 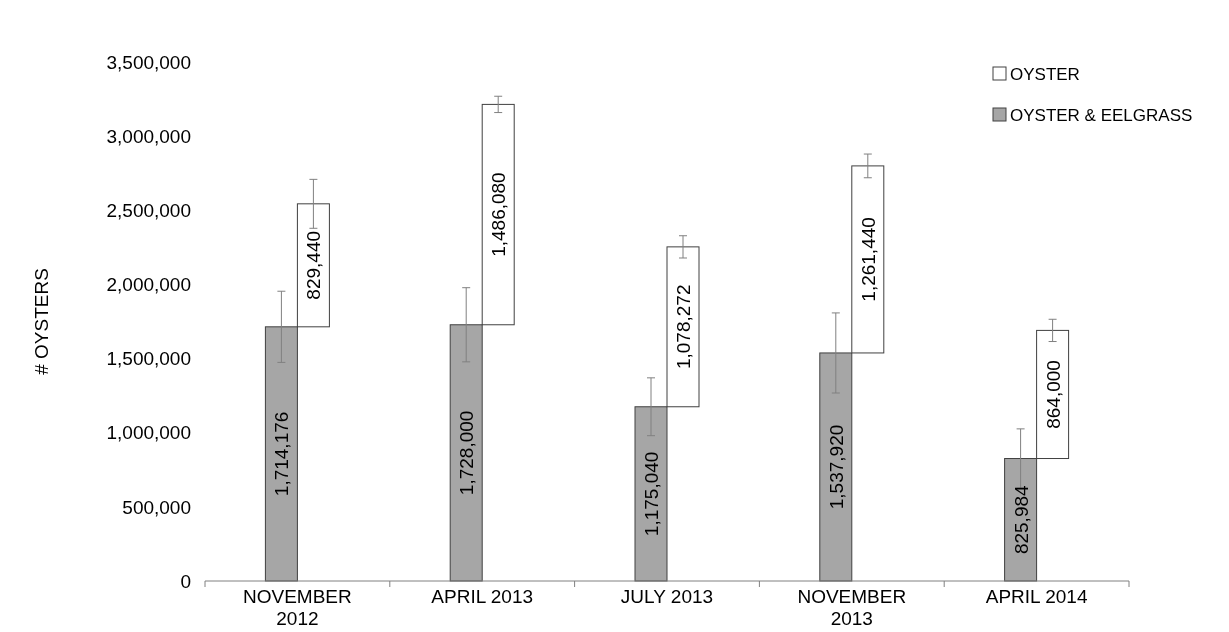 I want to click on x-tick-label: APRIL 2013, so click(x=482, y=596).